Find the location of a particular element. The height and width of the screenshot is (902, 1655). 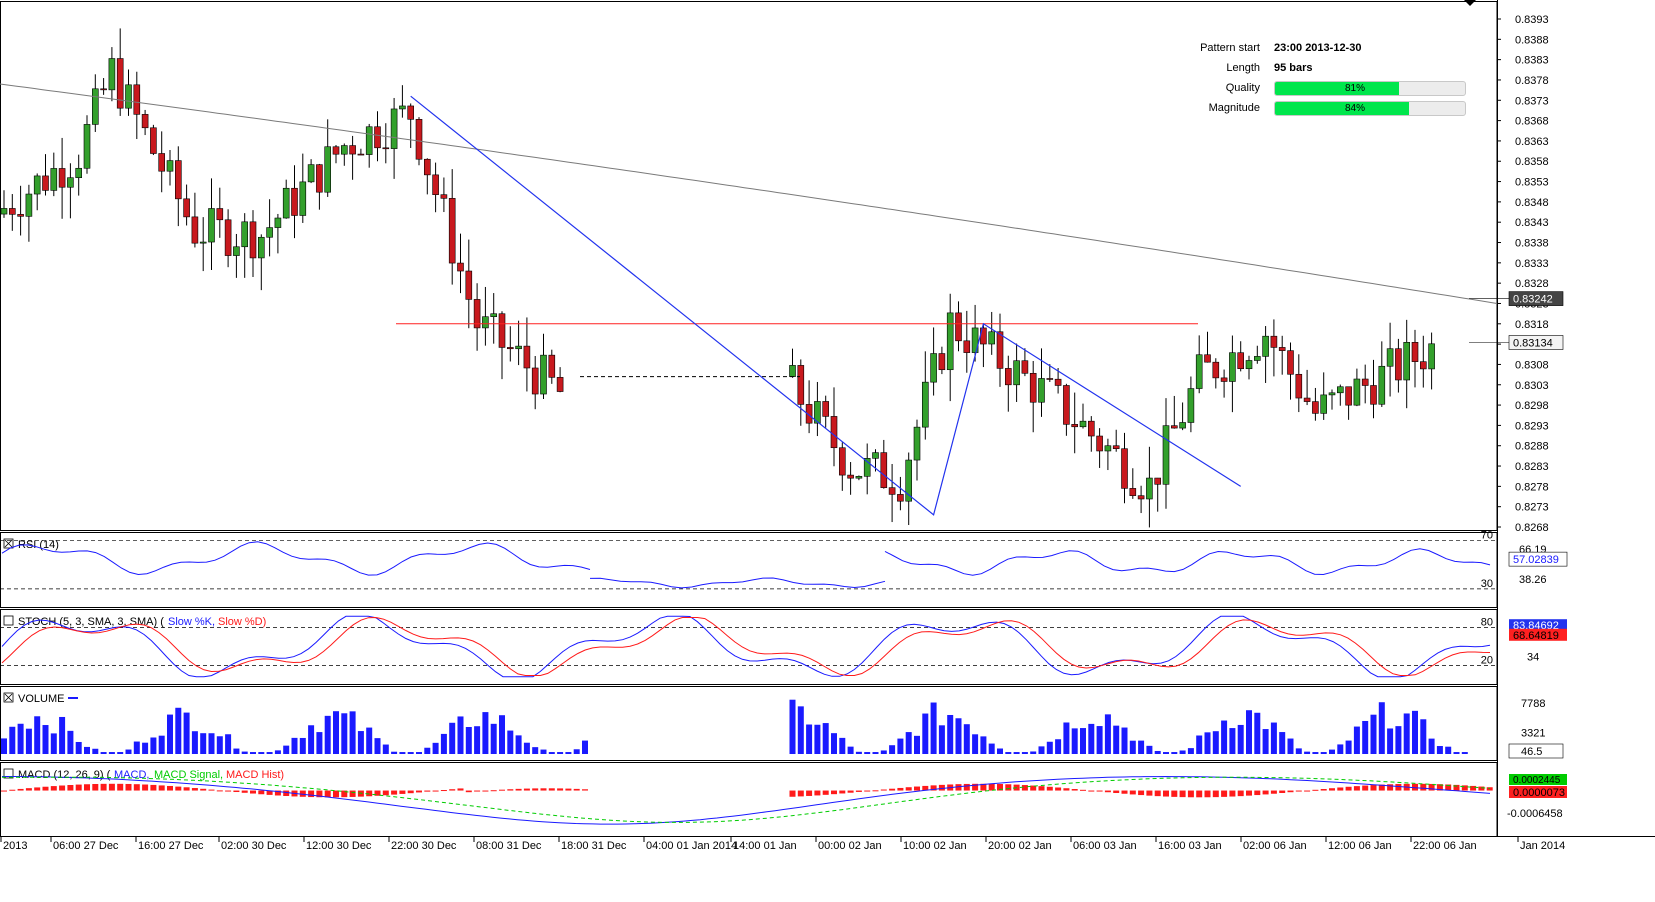

price-tick-label: 0.8358 is located at coordinates (1532, 162).